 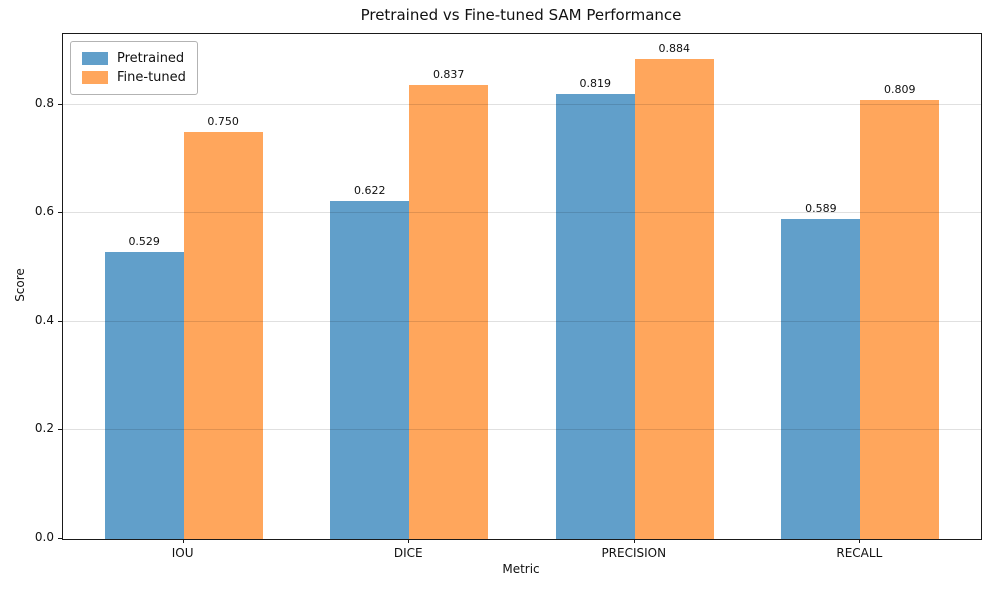 What do you see at coordinates (223, 121) in the screenshot?
I see `bar-value-label-fine-tuned-iou: 0.750` at bounding box center [223, 121].